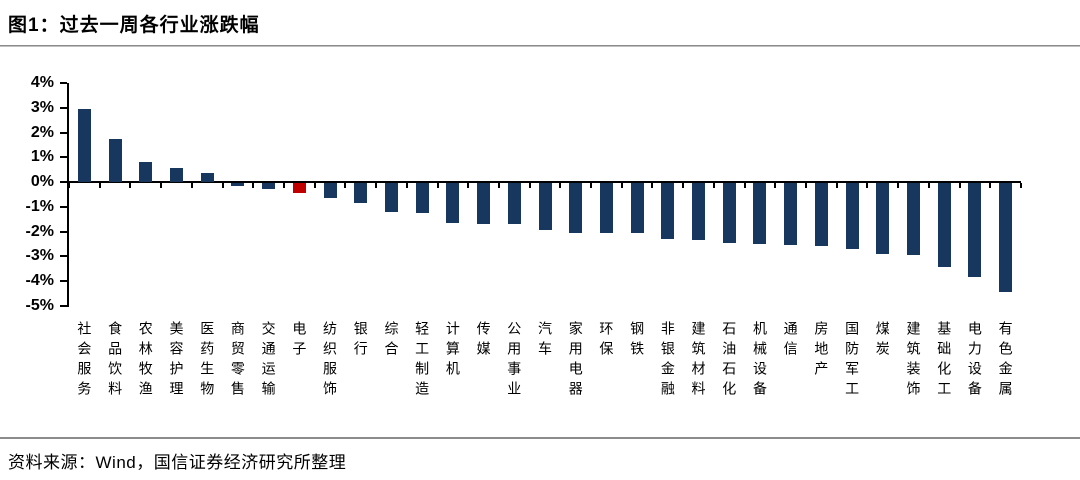 The height and width of the screenshot is (480, 1080). What do you see at coordinates (483, 341) in the screenshot?
I see `x-category-label: 传媒` at bounding box center [483, 341].